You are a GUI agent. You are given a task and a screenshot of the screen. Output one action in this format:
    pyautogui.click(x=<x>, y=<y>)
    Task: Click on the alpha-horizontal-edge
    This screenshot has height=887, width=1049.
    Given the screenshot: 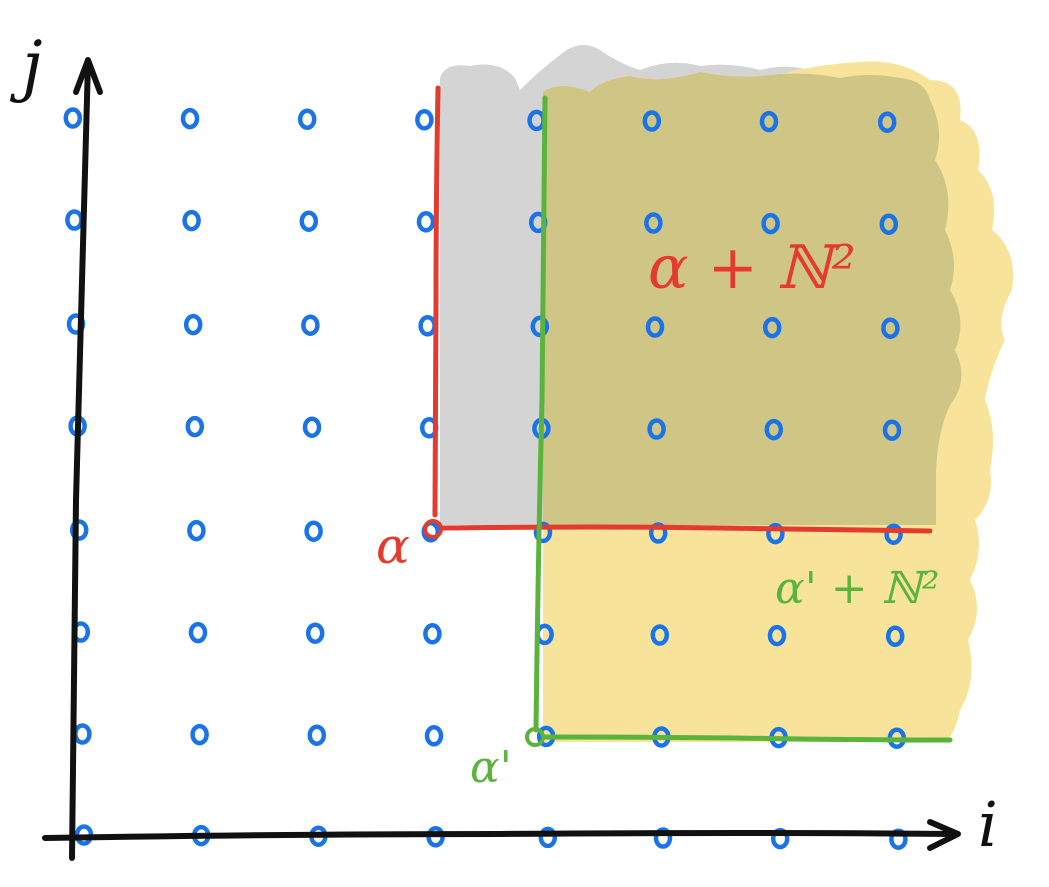 What is the action you would take?
    pyautogui.click(x=686, y=529)
    